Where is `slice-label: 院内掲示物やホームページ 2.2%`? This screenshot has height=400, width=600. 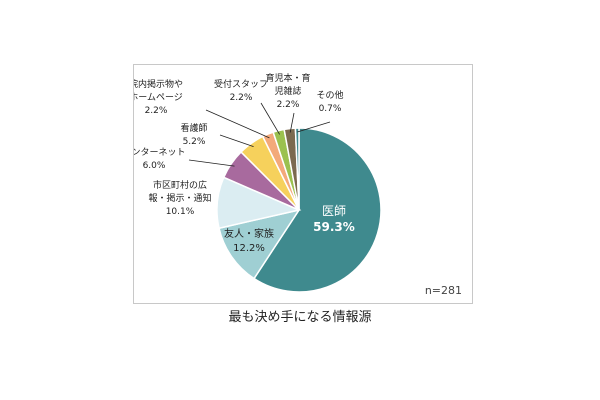
slice-label: 院内掲示物やホームページ 2.2% is located at coordinates (158, 97).